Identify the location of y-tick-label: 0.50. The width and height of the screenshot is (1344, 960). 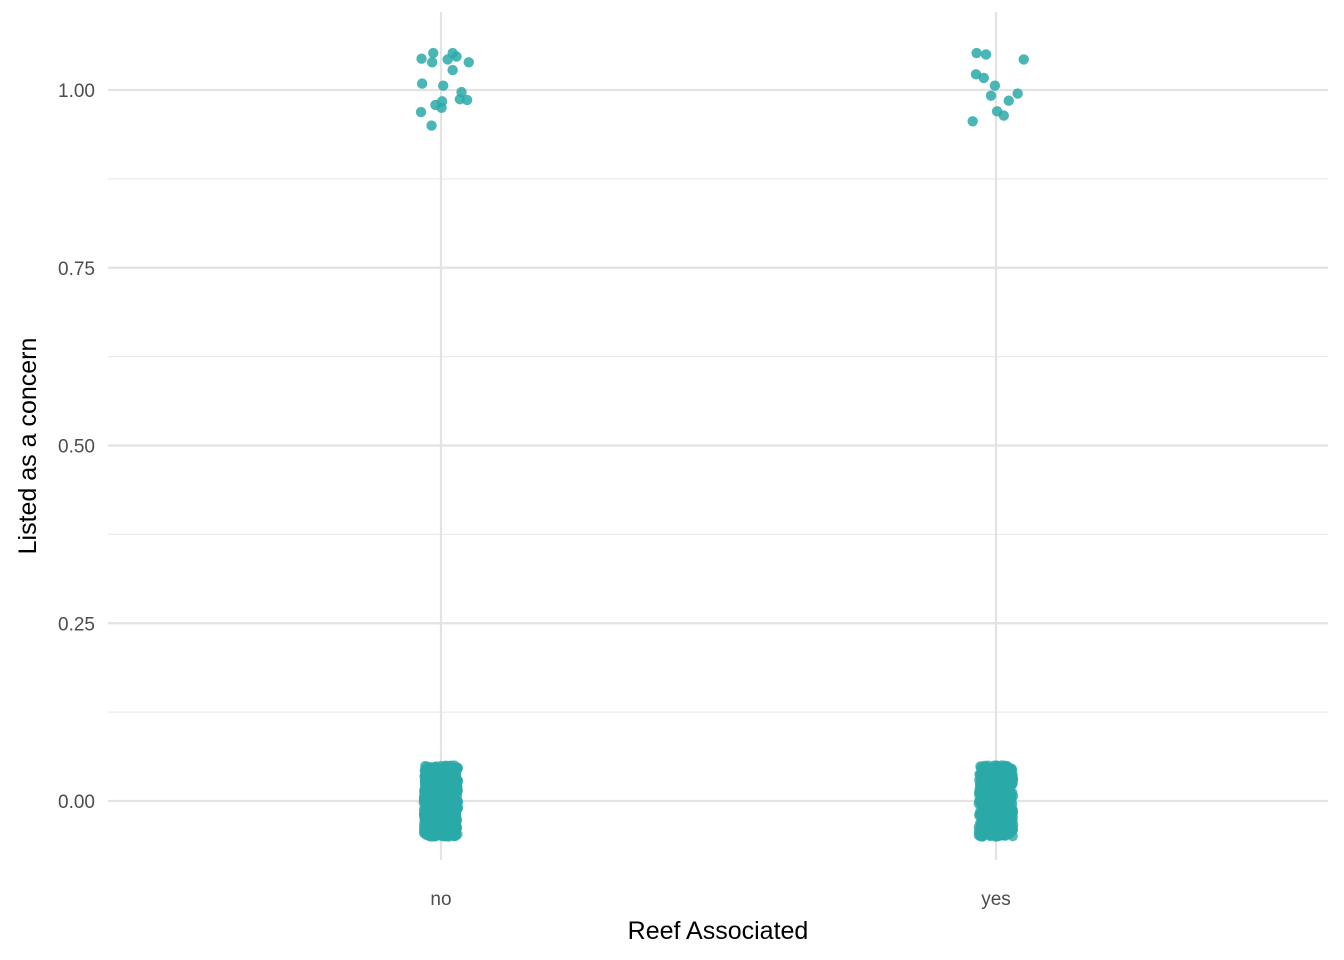
(76, 447).